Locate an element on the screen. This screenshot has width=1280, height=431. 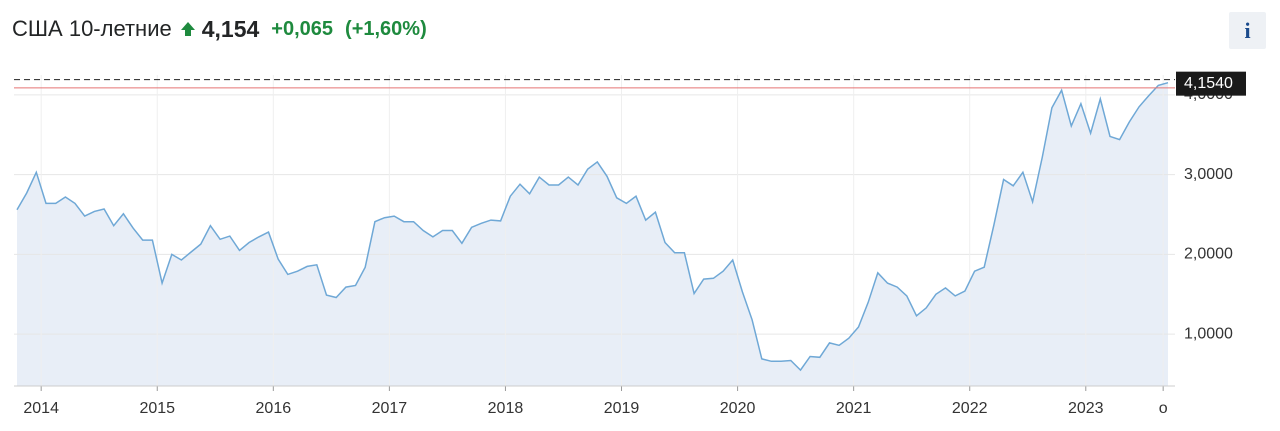
y-tick-label: 3,0000 is located at coordinates (1208, 174).